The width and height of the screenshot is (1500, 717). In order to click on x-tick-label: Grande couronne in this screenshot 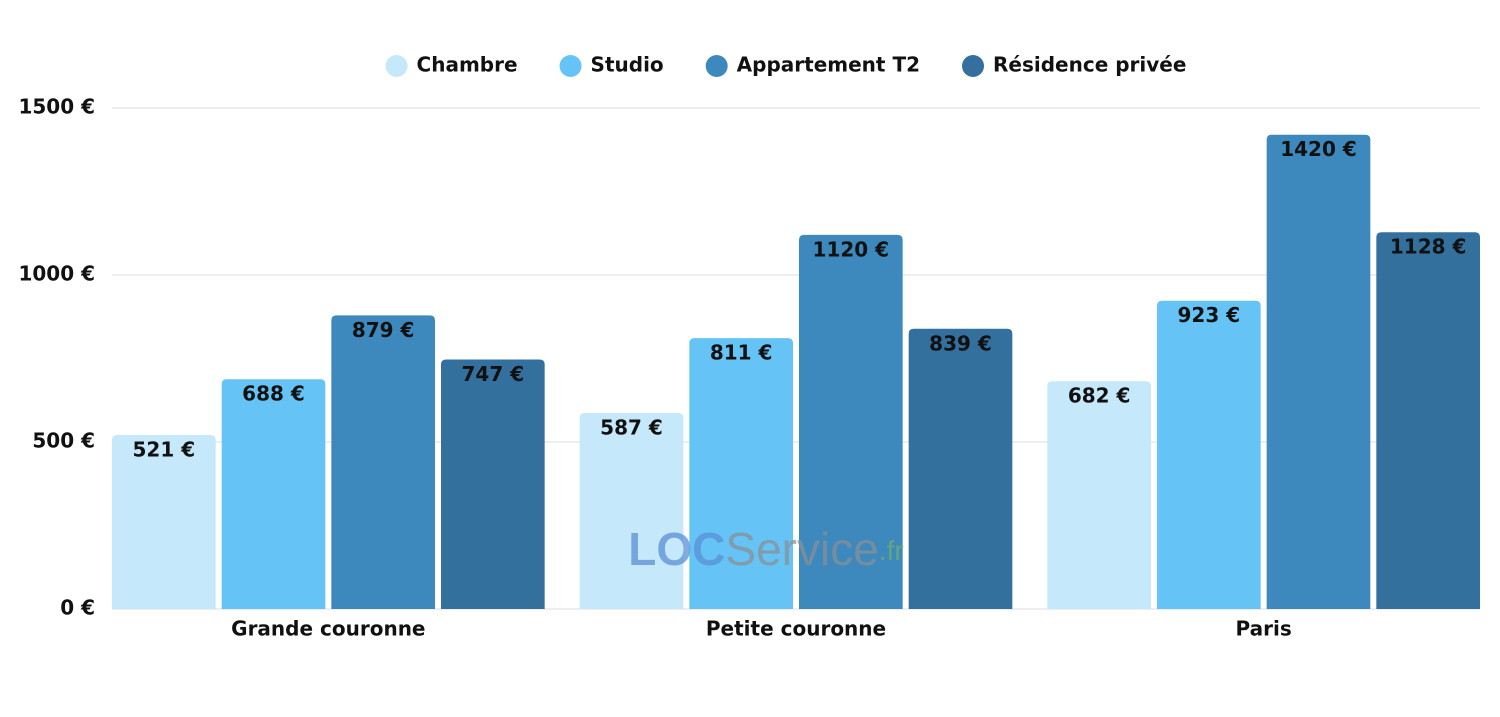, I will do `click(328, 629)`.